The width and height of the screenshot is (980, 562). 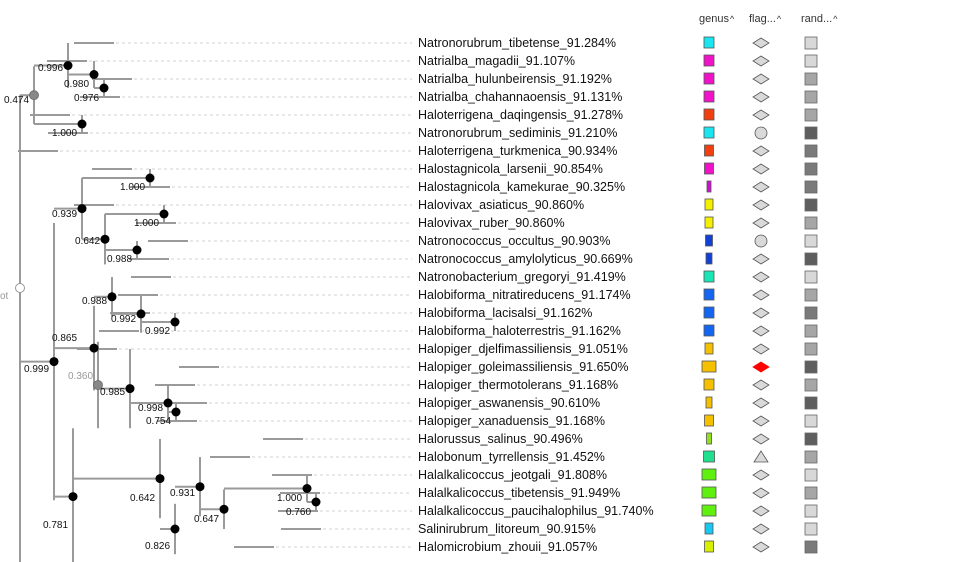 I want to click on leaf-label: Haloterrigena_daqingensis_91.278%, so click(x=520, y=115).